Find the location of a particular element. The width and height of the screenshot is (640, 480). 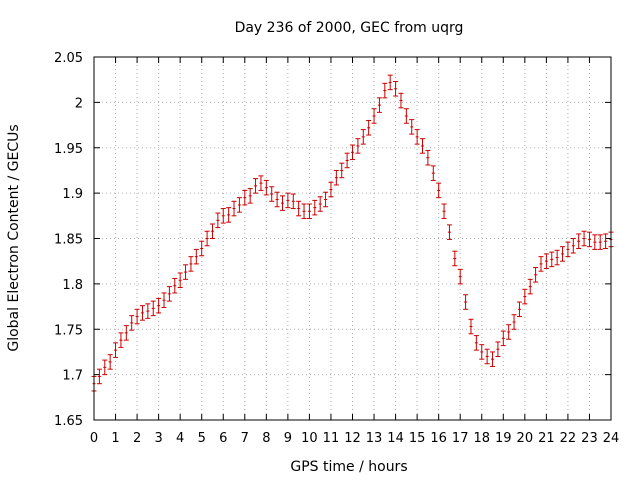

y-tick-label: 2.05 is located at coordinates (68, 58).